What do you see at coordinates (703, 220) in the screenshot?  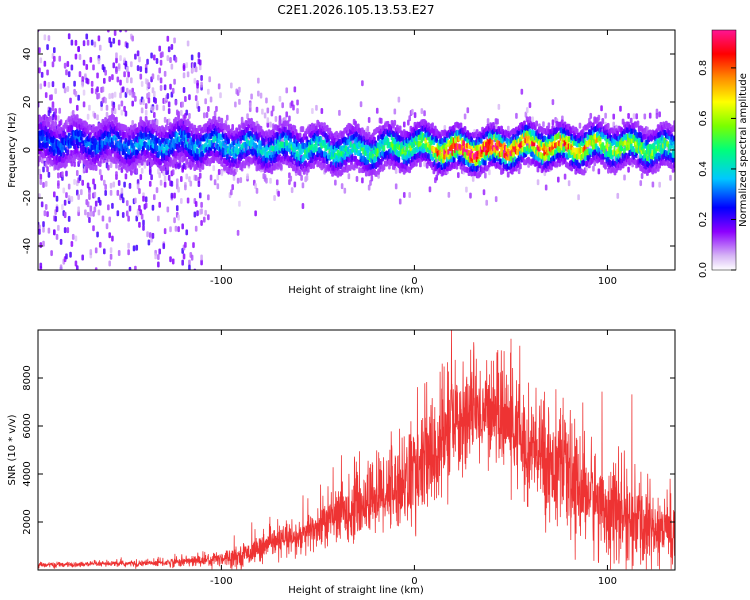 I see `colorbar-tick-label: 0.2` at bounding box center [703, 220].